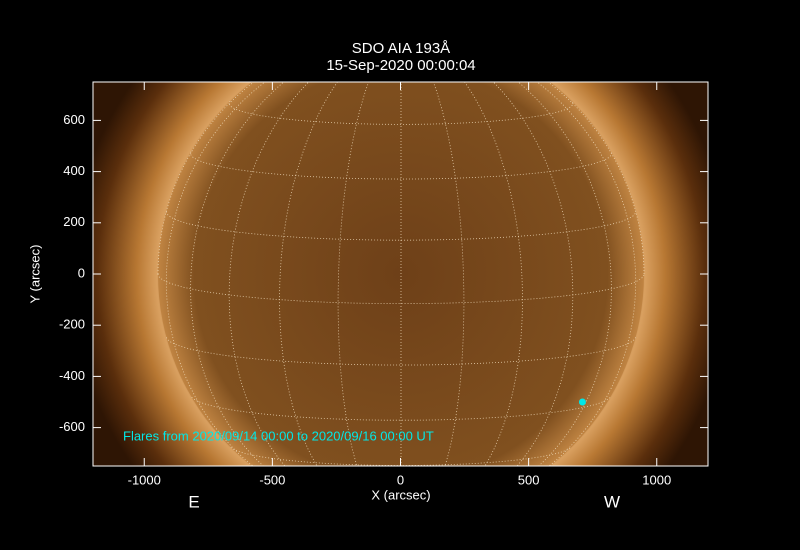 Image resolution: width=800 pixels, height=550 pixels. I want to click on x-tick-label: 0, so click(400, 479).